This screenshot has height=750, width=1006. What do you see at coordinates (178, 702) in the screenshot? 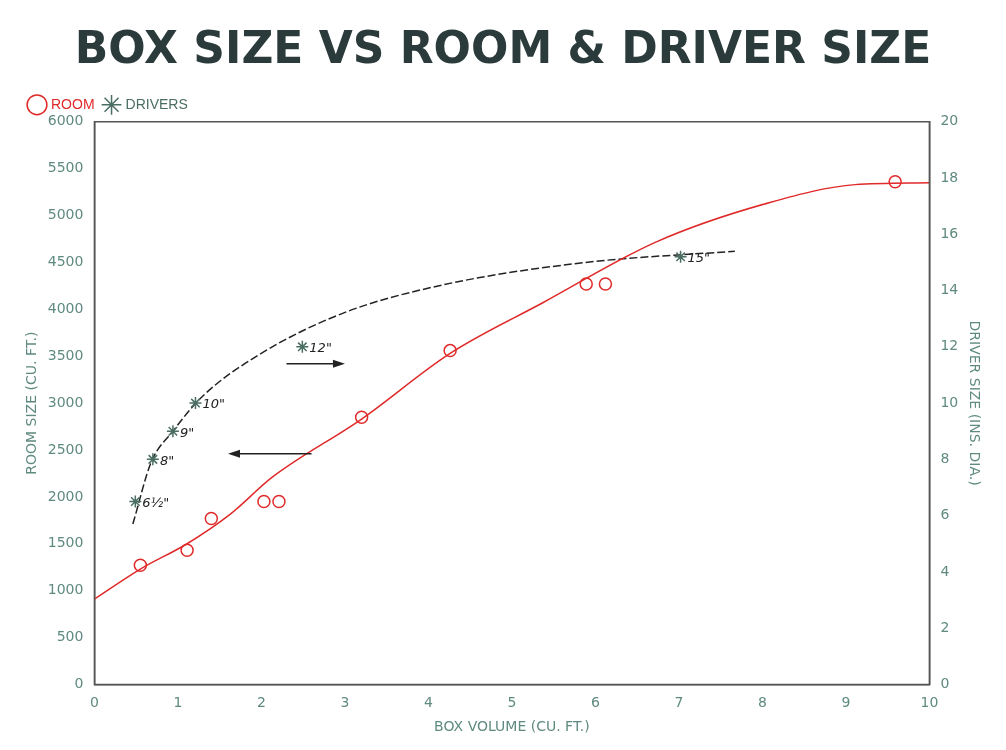
I see `x-tick-label: 1` at bounding box center [178, 702].